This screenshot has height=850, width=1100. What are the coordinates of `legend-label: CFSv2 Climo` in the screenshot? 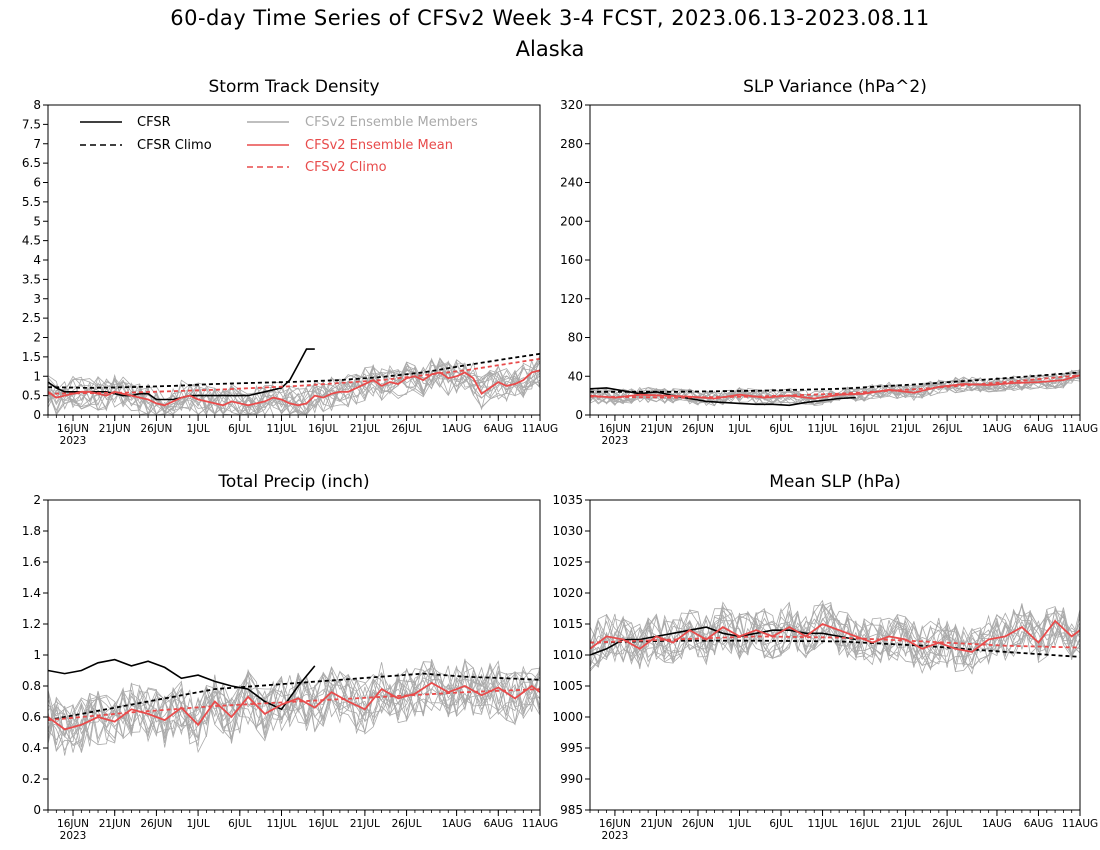 It's located at (346, 167).